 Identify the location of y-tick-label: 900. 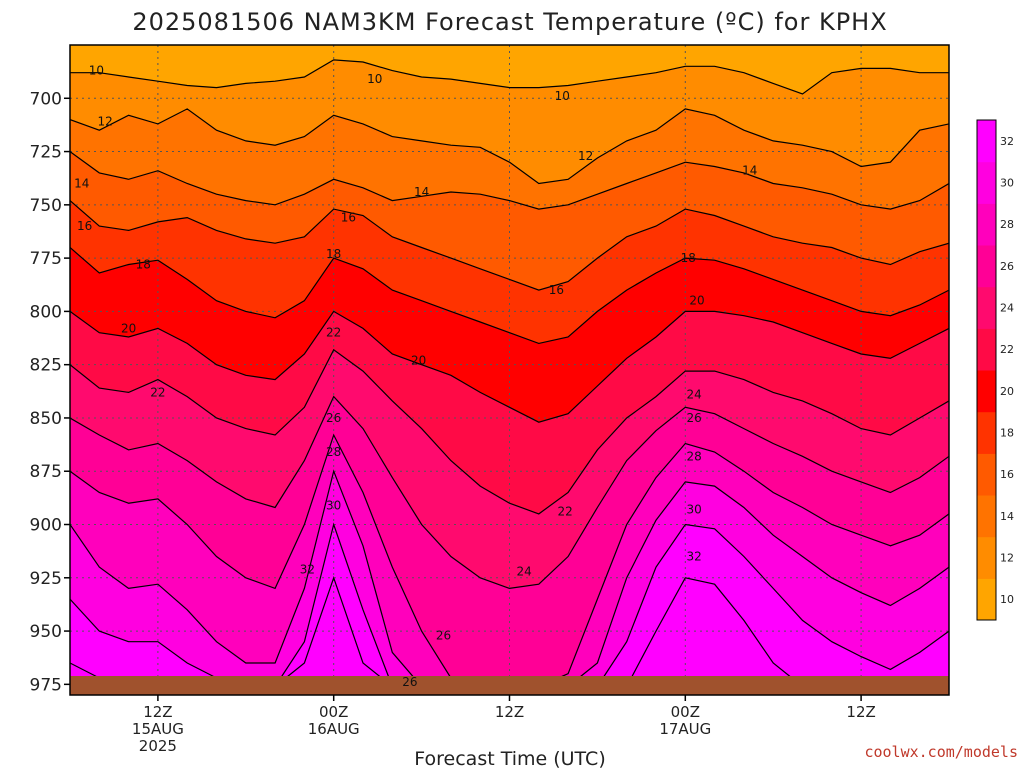
(46, 526).